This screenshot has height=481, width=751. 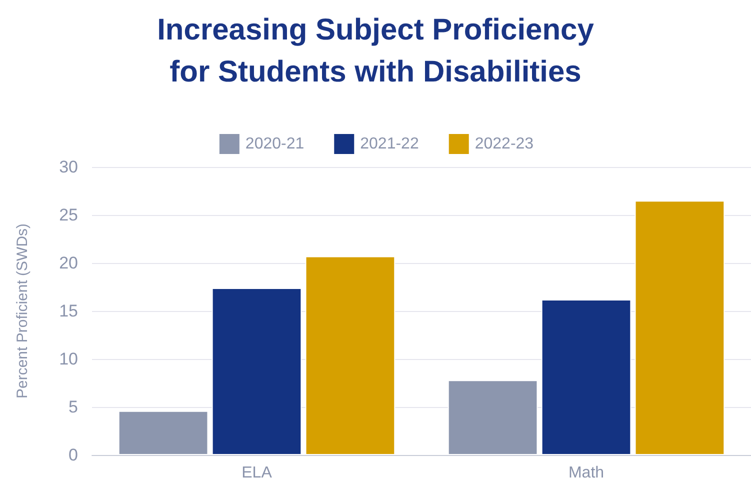 What do you see at coordinates (375, 51) in the screenshot?
I see `chart-title: Increasing Subject Proficiency for Students with Disabilities` at bounding box center [375, 51].